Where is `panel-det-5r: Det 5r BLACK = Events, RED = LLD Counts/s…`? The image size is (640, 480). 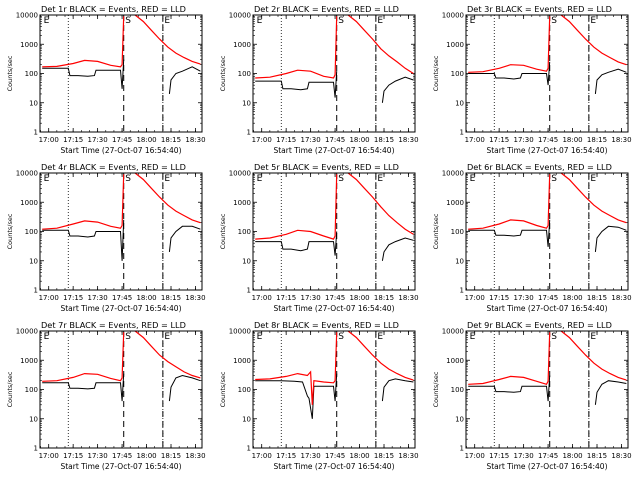 panel-det-5r: Det 5r BLACK = Events, RED = LLD Counts/s… is located at coordinates (319, 237).